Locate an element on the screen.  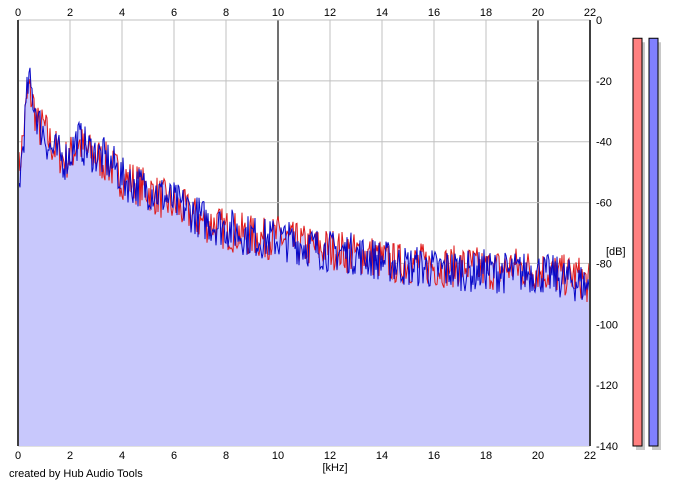
x-tick-label-bottom: 16 is located at coordinates (434, 456).